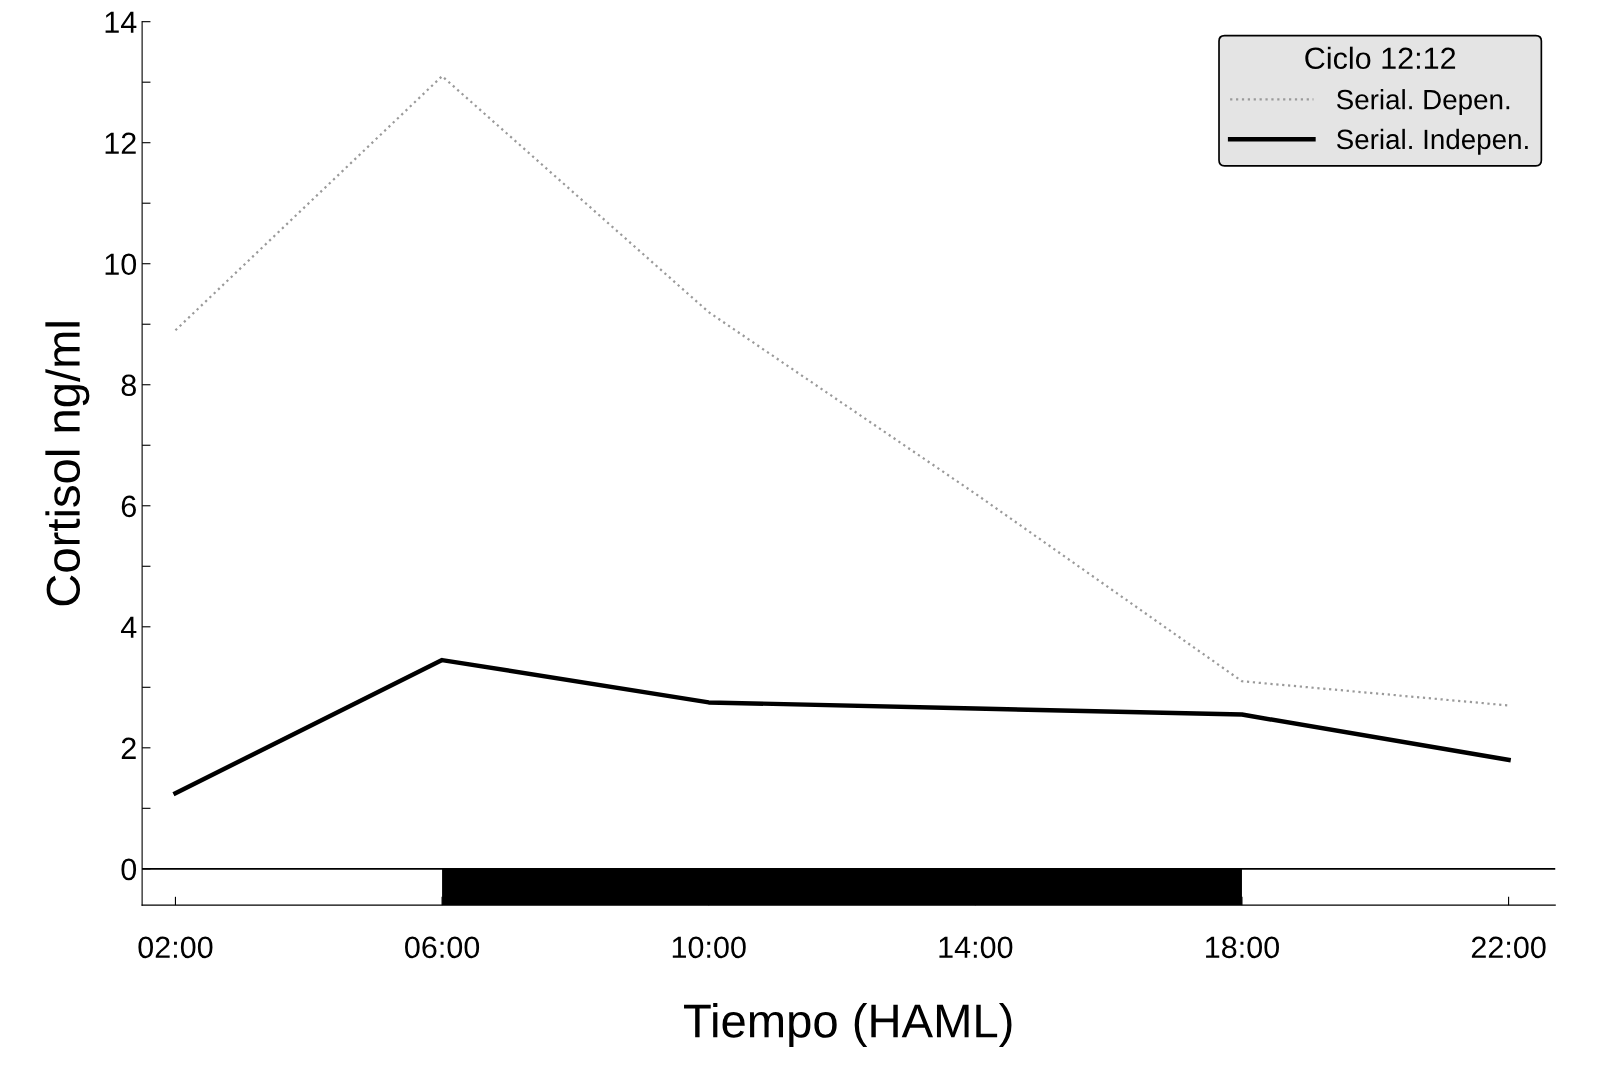 The width and height of the screenshot is (1615, 1084). What do you see at coordinates (1242, 947) in the screenshot?
I see `x-tick-label: 18:00` at bounding box center [1242, 947].